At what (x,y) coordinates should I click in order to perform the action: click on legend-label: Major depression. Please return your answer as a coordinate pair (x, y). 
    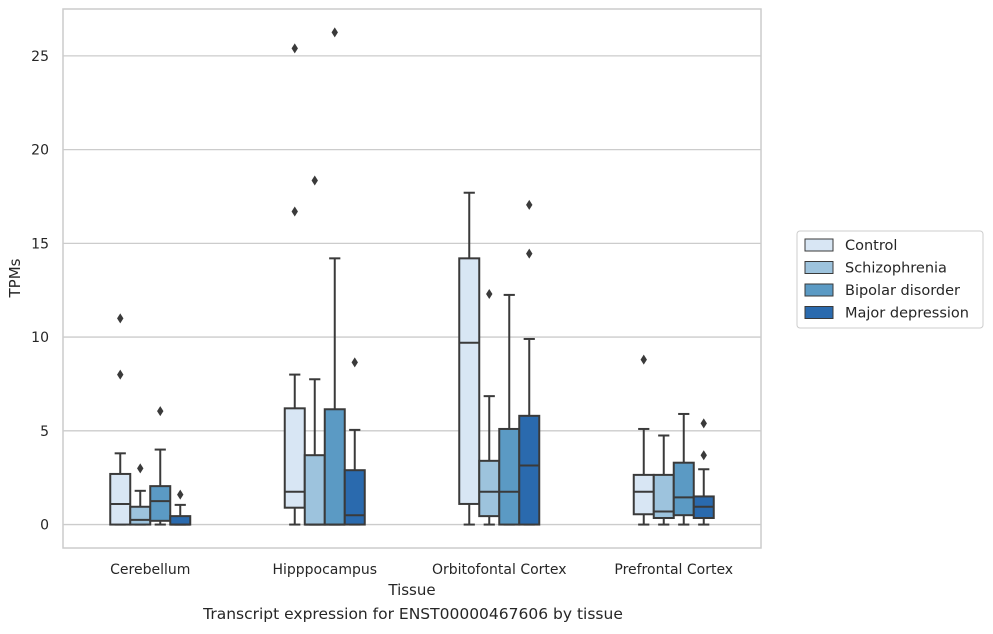
    Looking at the image, I should click on (907, 314).